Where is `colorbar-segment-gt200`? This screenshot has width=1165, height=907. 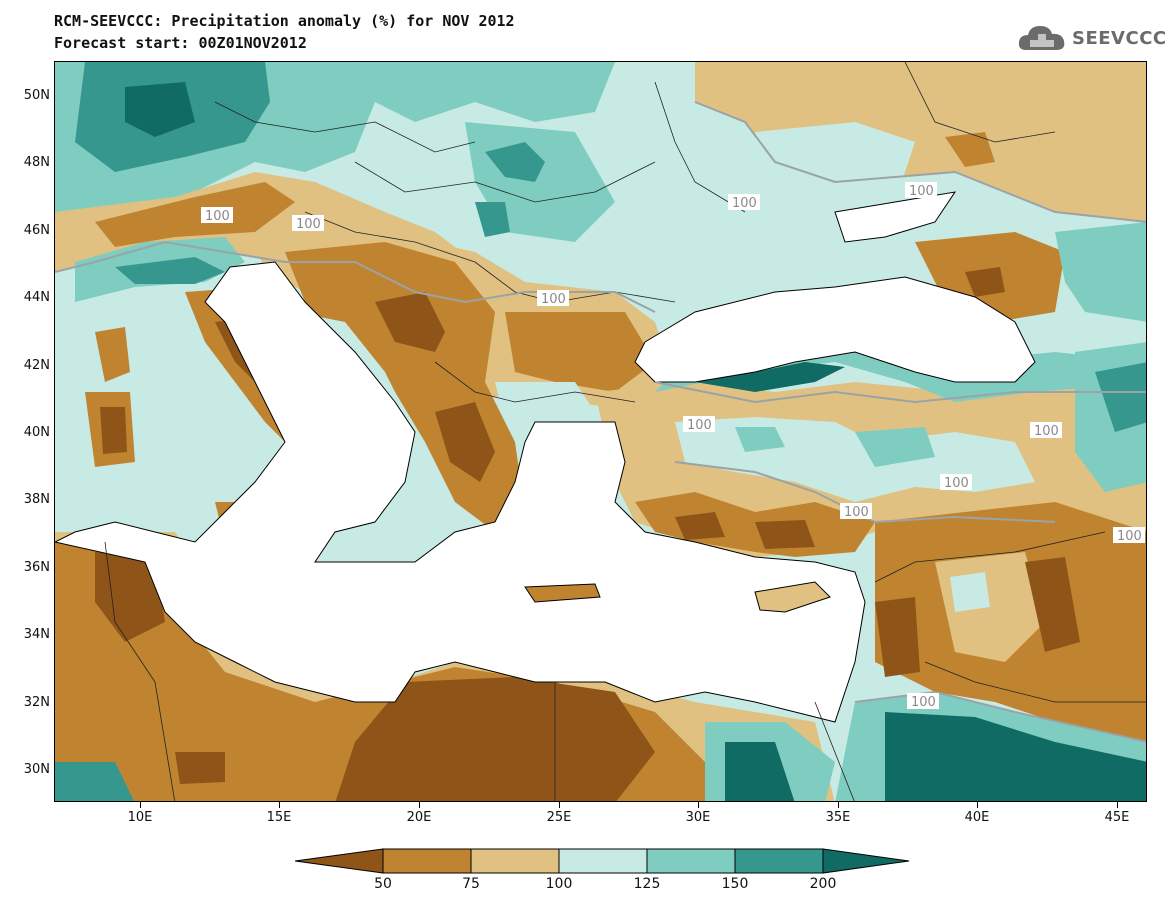 colorbar-segment-gt200 is located at coordinates (866, 861).